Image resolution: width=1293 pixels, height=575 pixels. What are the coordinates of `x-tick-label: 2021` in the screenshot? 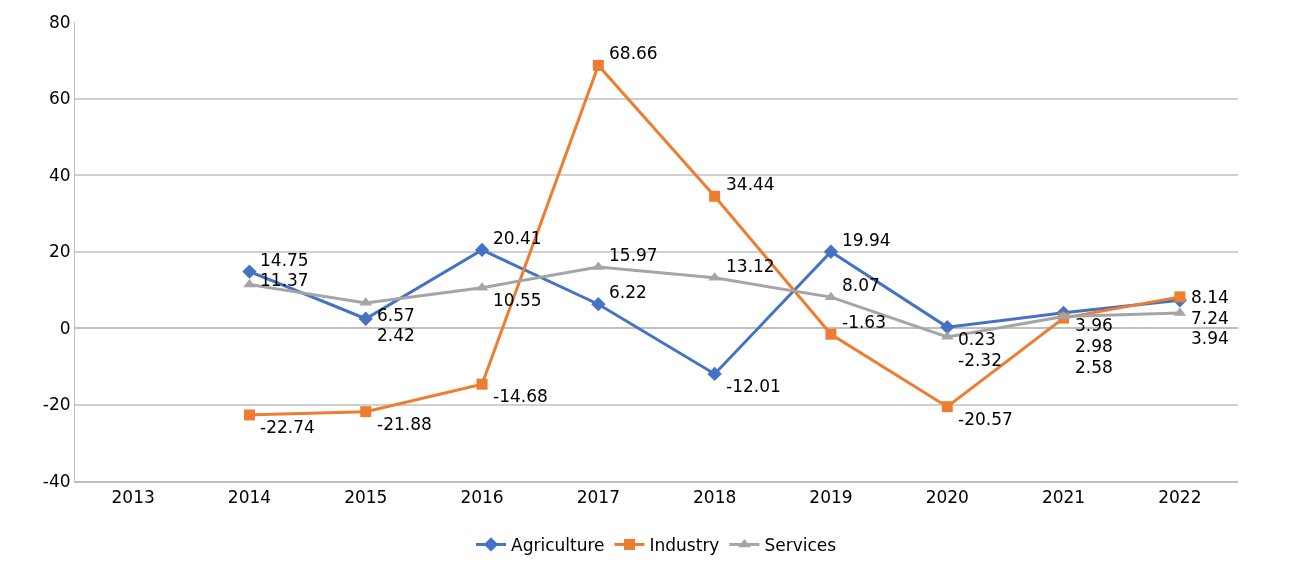 It's located at (1063, 497).